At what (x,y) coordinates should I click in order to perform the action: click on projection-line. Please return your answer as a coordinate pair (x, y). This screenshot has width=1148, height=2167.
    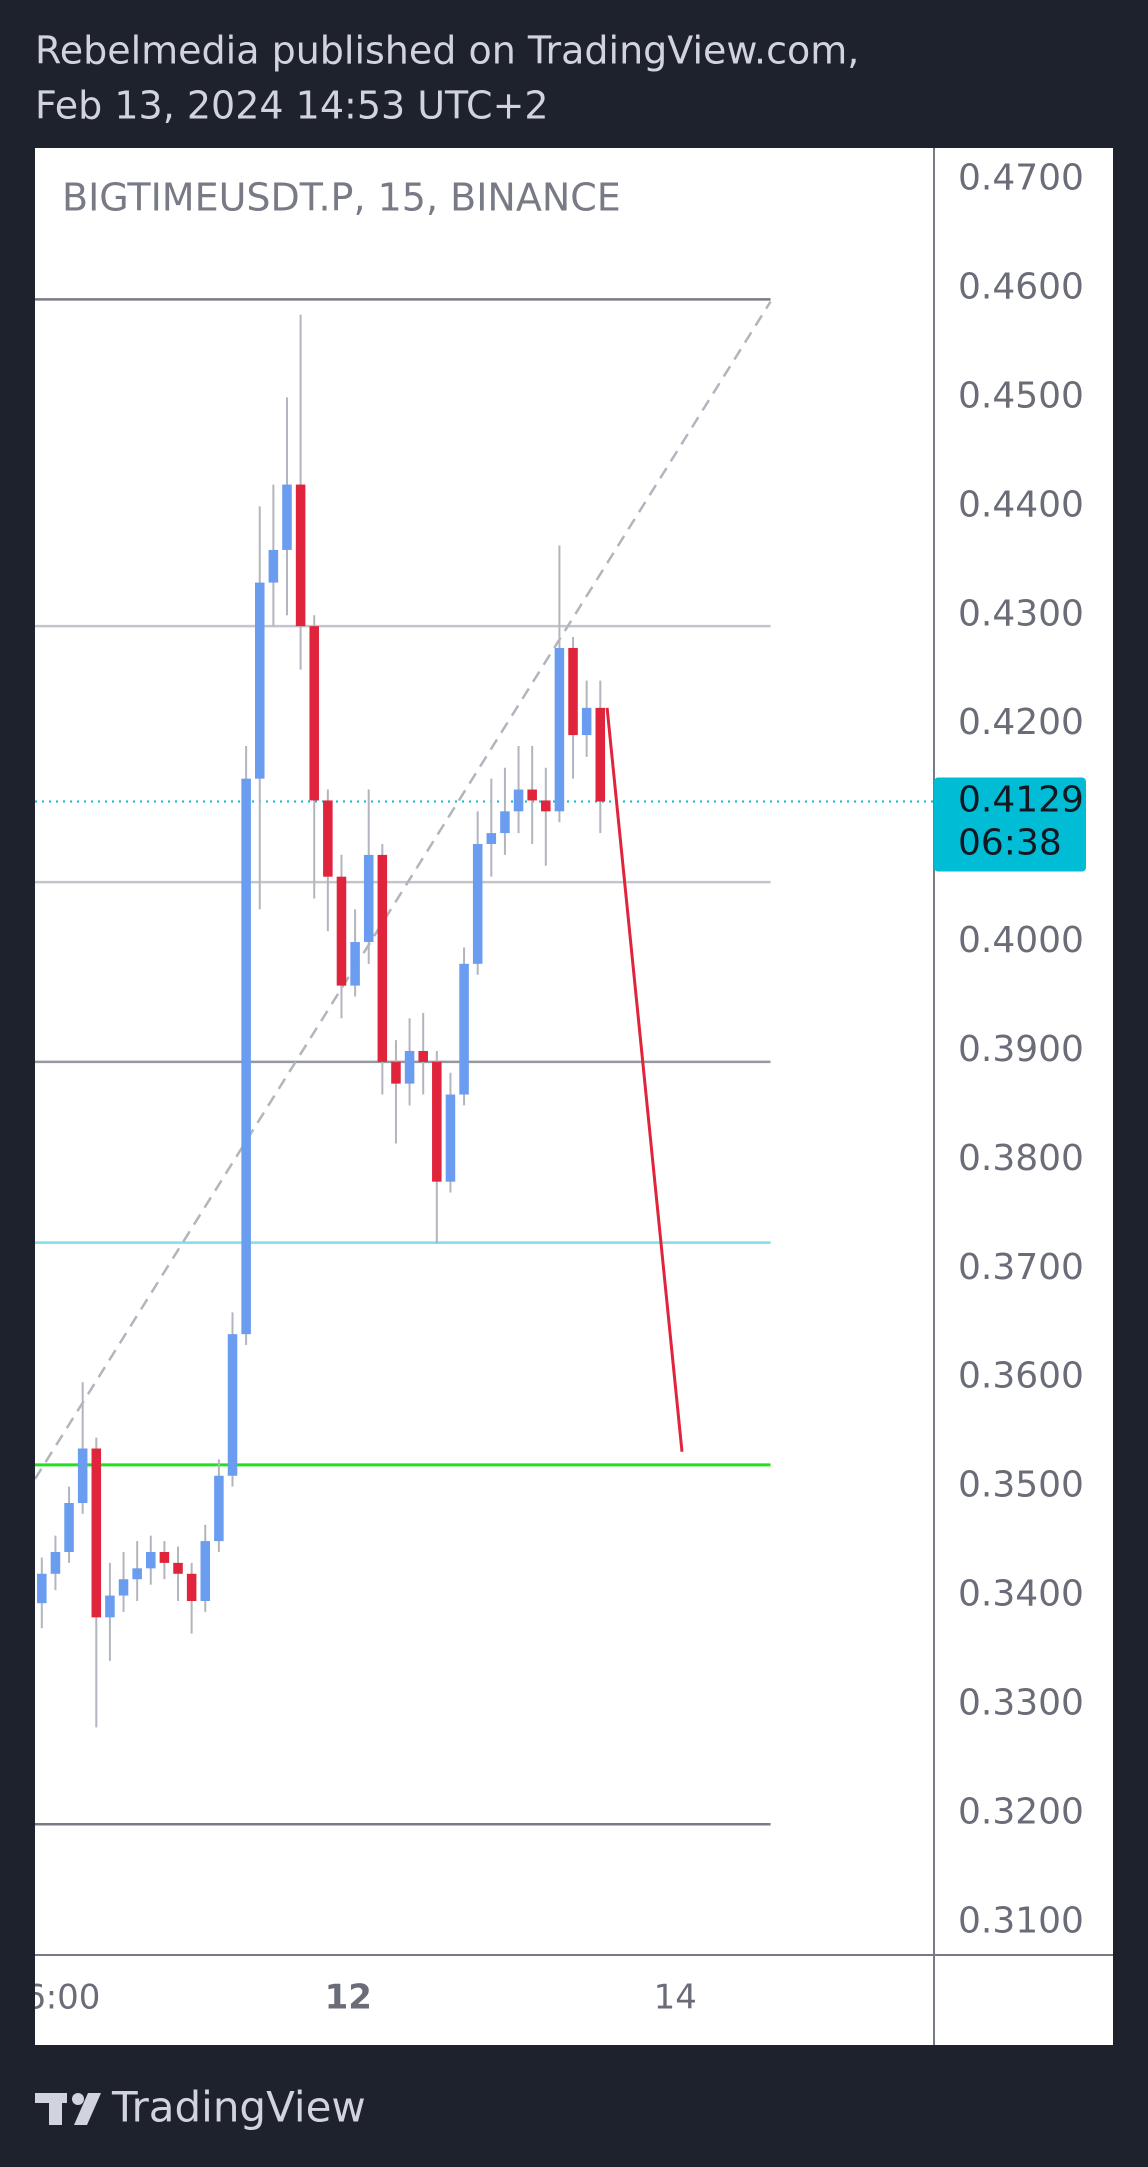
    Looking at the image, I should click on (644, 1079).